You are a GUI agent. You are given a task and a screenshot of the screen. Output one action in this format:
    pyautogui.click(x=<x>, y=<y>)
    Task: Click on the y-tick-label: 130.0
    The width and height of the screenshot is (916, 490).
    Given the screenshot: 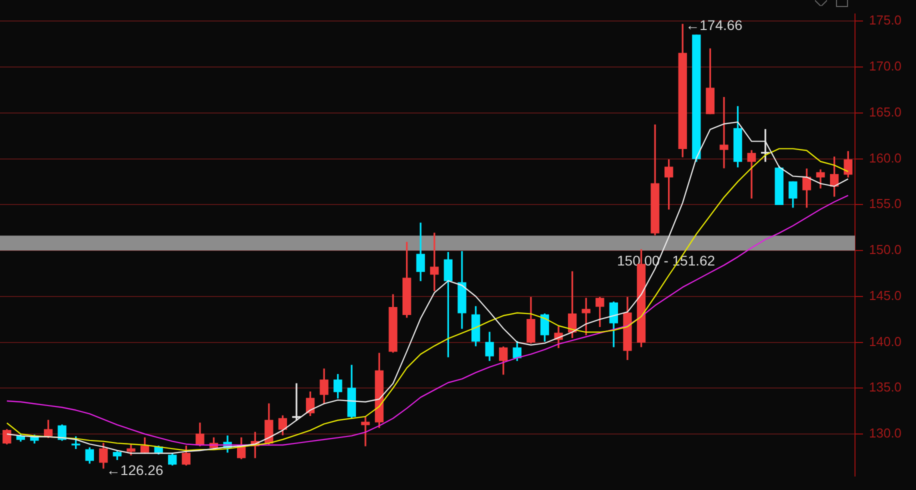 What is the action you would take?
    pyautogui.click(x=885, y=433)
    